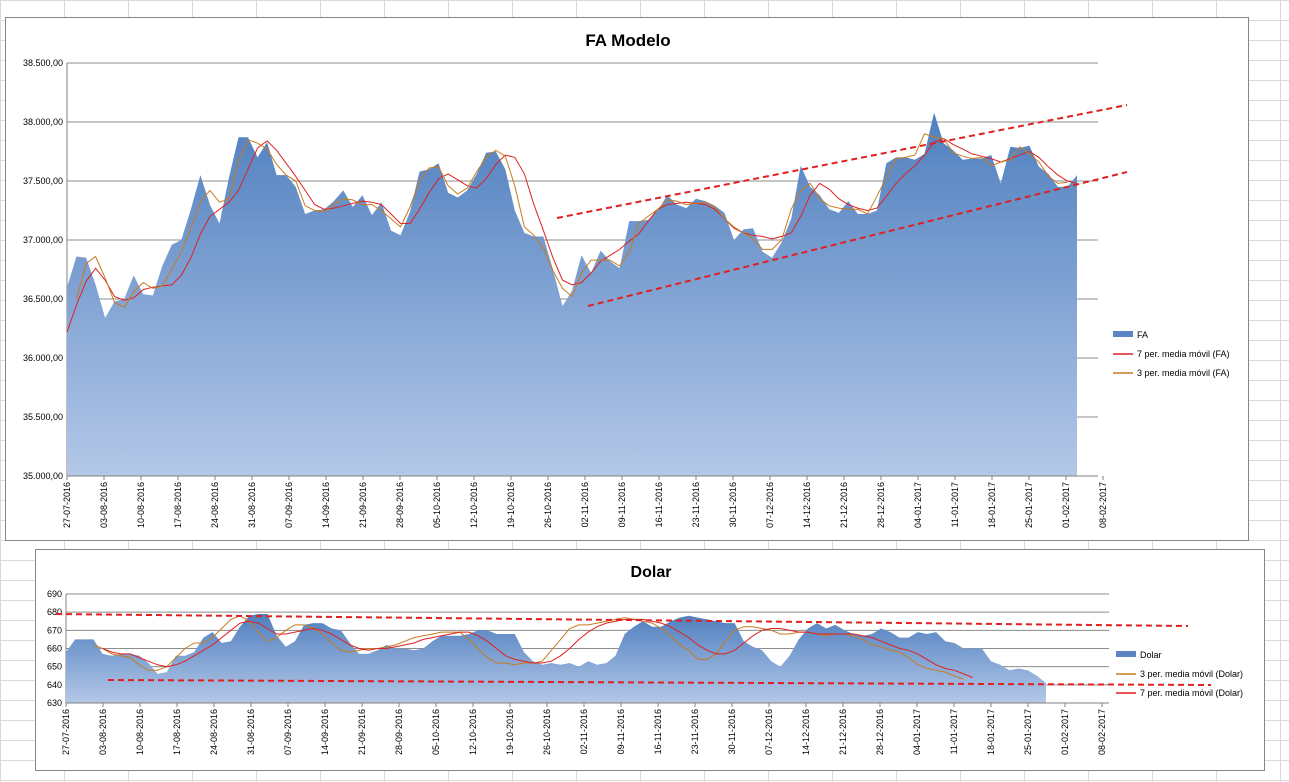  What do you see at coordinates (43, 240) in the screenshot?
I see `fa-y-tick-label: 37.000,00` at bounding box center [43, 240].